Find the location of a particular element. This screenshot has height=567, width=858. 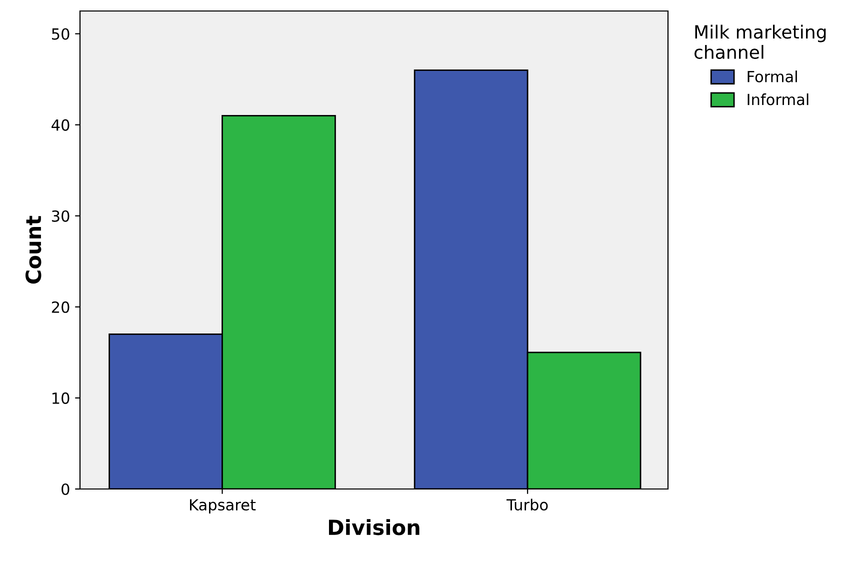

y-tick-label: 10 is located at coordinates (61, 398).